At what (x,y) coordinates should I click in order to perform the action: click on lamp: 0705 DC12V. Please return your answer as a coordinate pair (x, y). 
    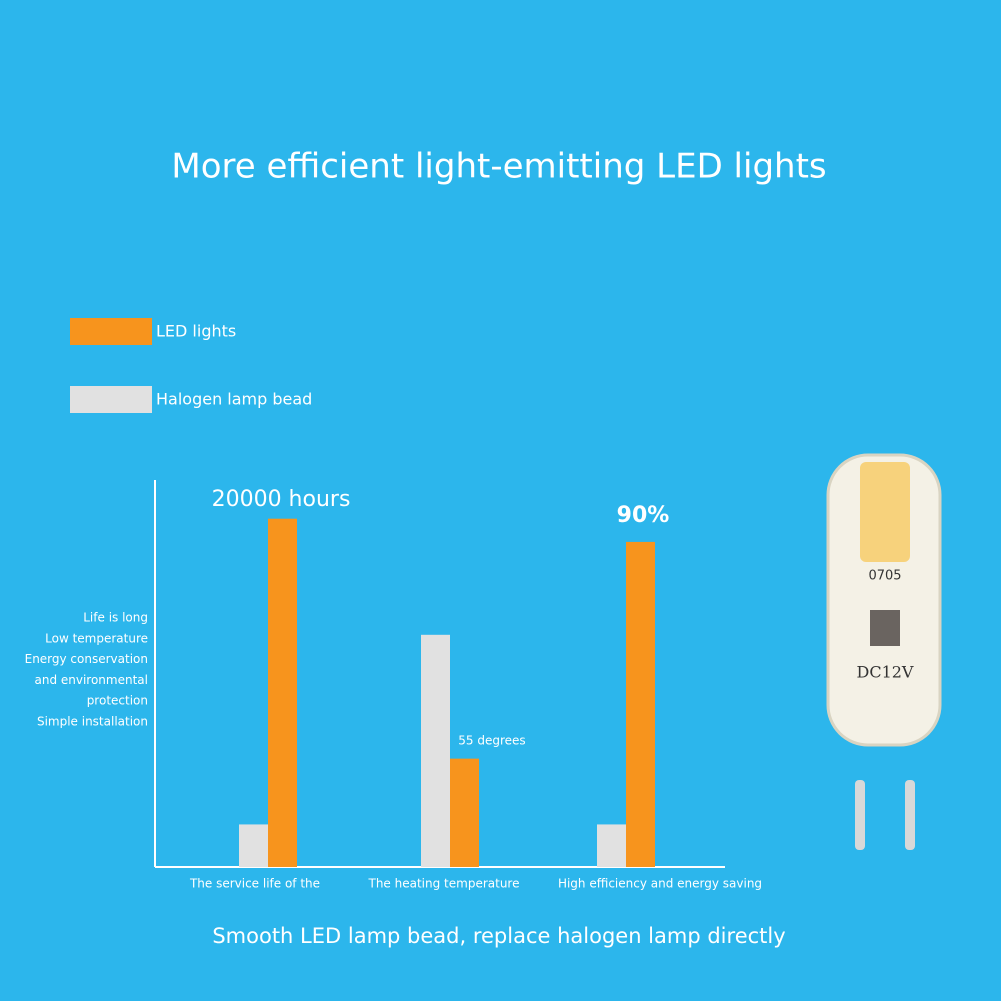
    Looking at the image, I should click on (884, 651).